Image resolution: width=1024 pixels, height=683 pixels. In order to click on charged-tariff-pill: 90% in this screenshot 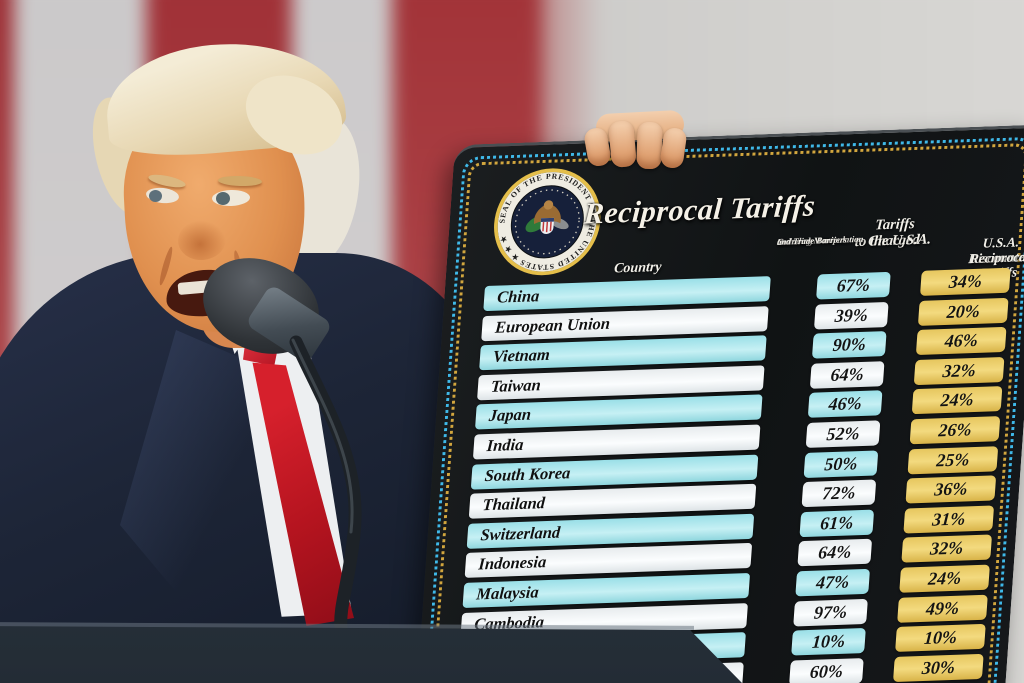, I will do `click(849, 345)`.